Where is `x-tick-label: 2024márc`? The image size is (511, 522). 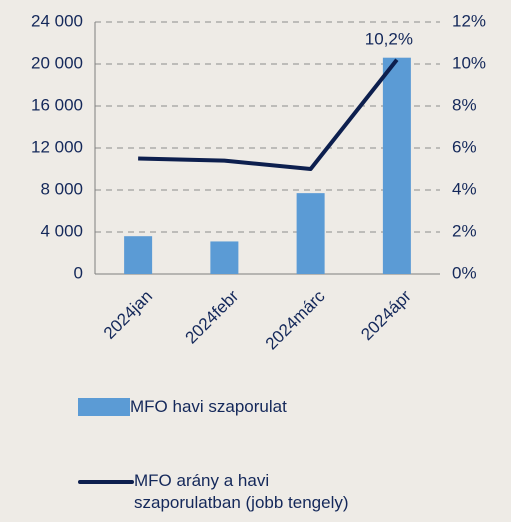 x-tick-label: 2024márc is located at coordinates (295, 319).